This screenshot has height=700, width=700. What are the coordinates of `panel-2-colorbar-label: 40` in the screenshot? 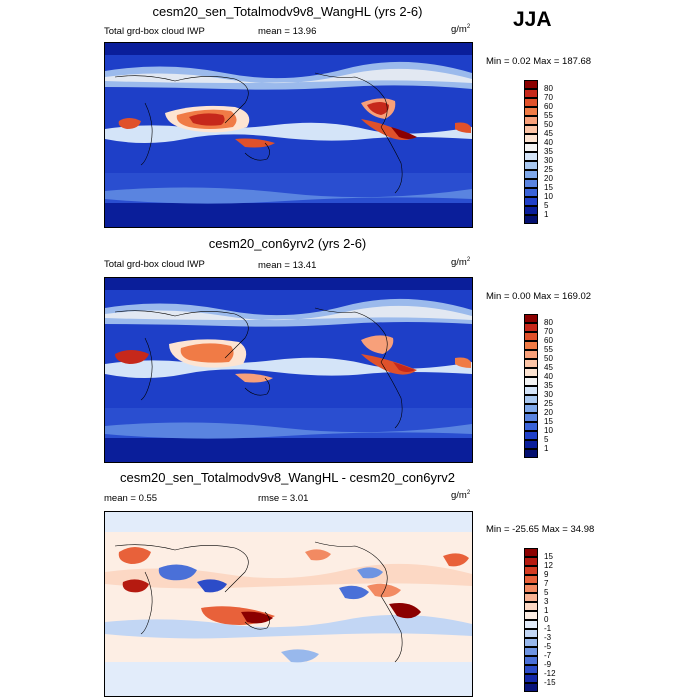 It's located at (548, 376).